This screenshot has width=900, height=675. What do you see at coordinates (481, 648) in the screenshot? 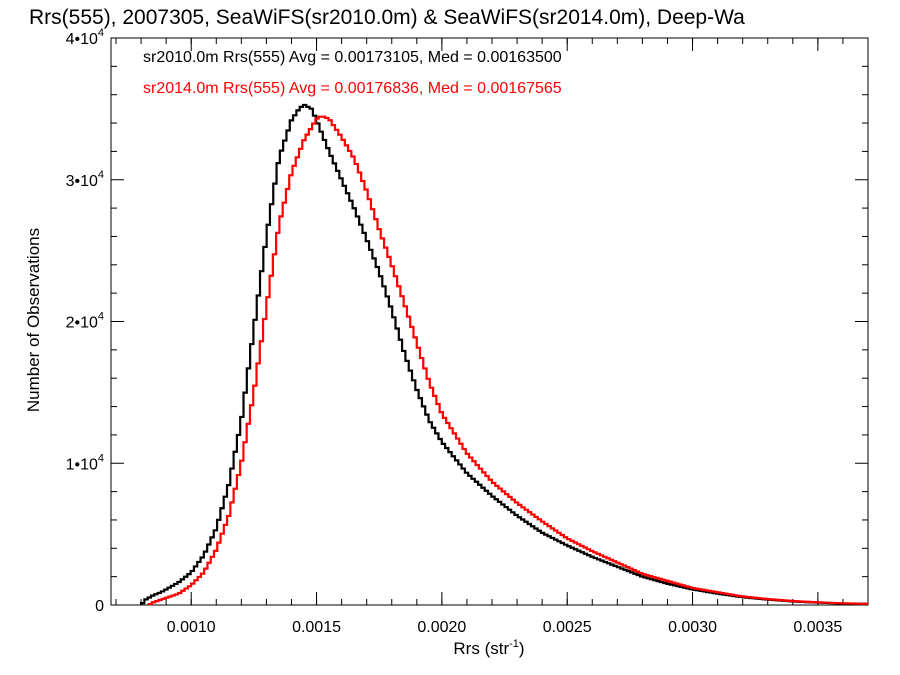
I see `x-axis-title-main: Rrs (str` at bounding box center [481, 648].